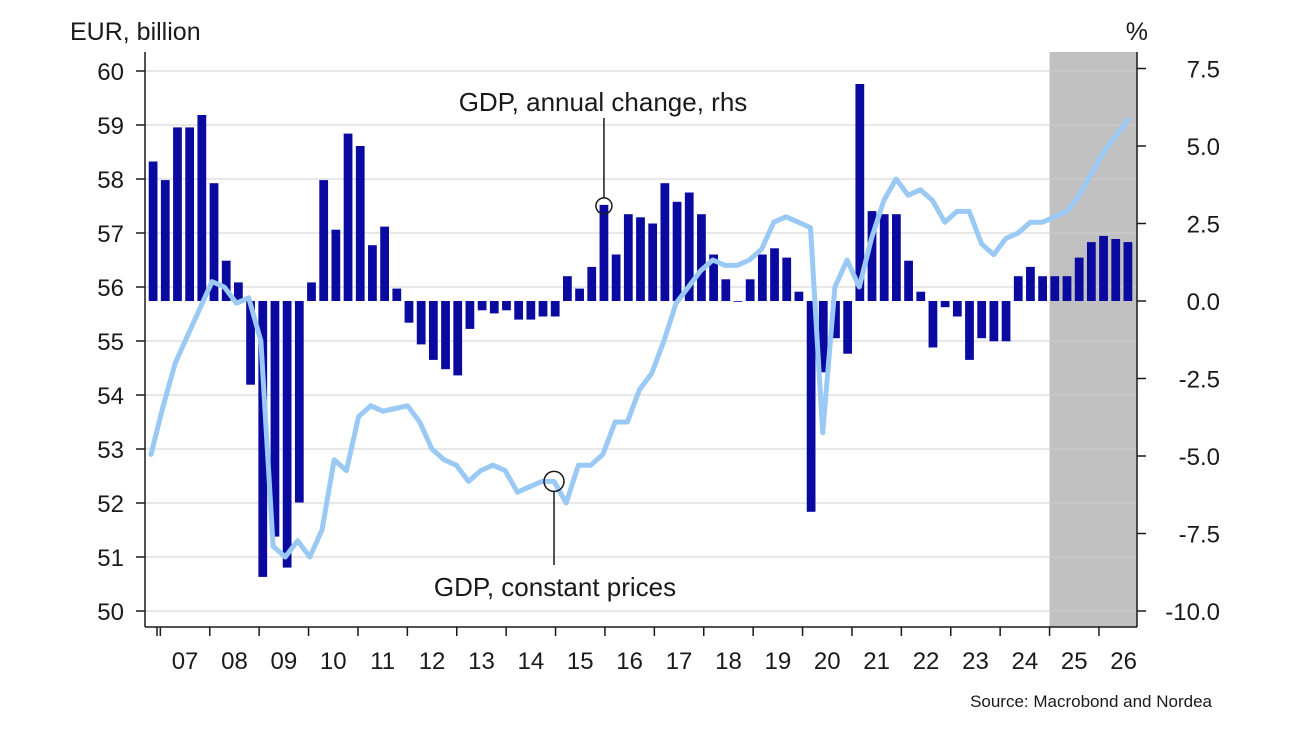 This screenshot has height=731, width=1300. Describe the element at coordinates (1074, 661) in the screenshot. I see `x-tick-label: 25` at that location.